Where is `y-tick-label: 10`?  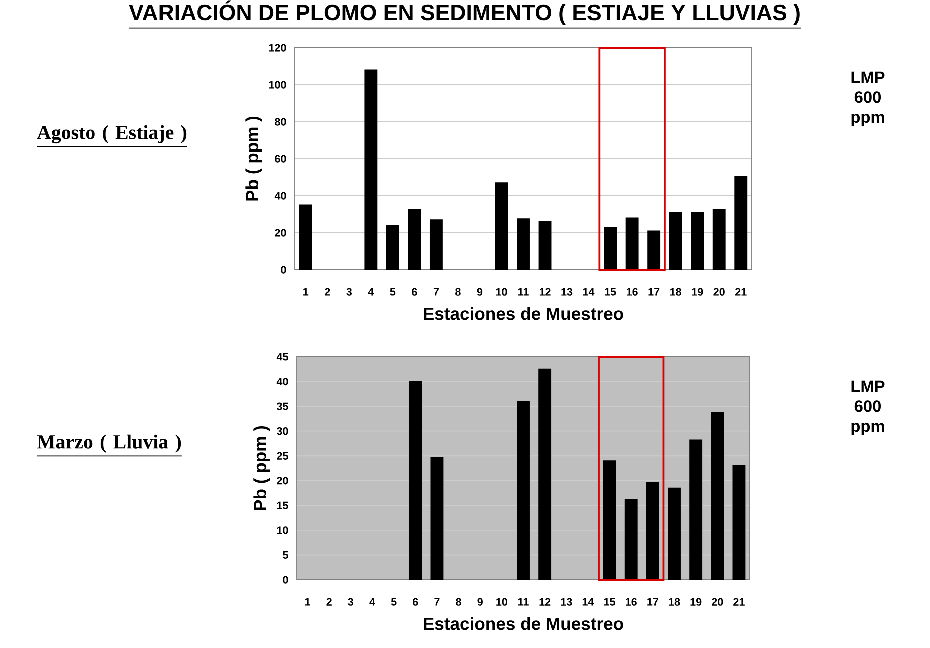
y-tick-label: 10 is located at coordinates (282, 530).